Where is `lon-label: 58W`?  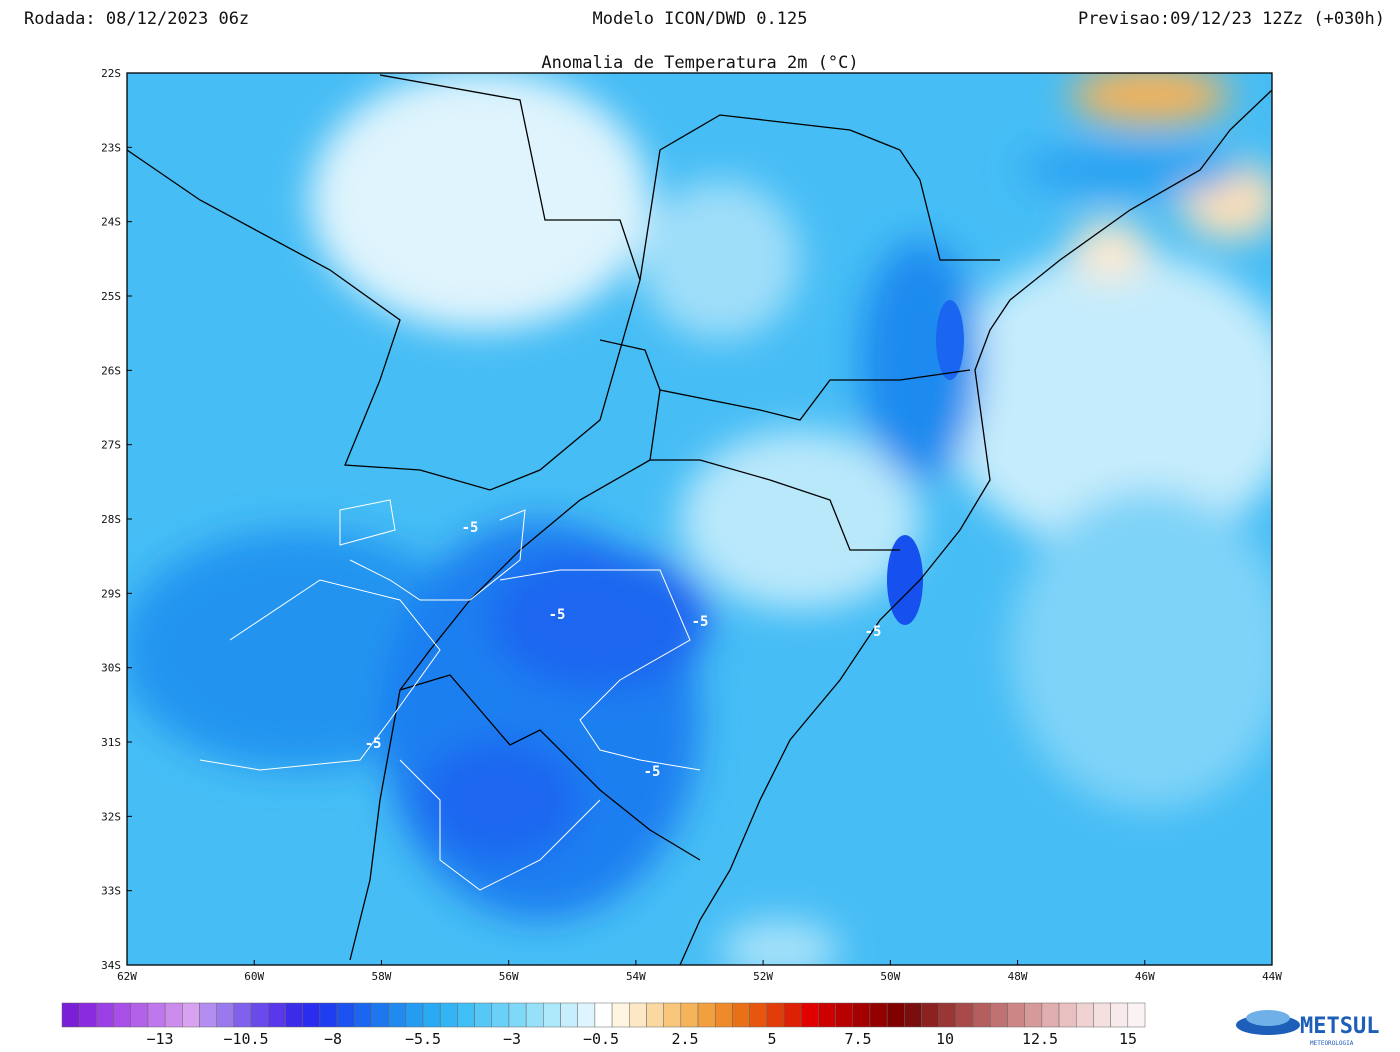
lon-label: 58W is located at coordinates (382, 976).